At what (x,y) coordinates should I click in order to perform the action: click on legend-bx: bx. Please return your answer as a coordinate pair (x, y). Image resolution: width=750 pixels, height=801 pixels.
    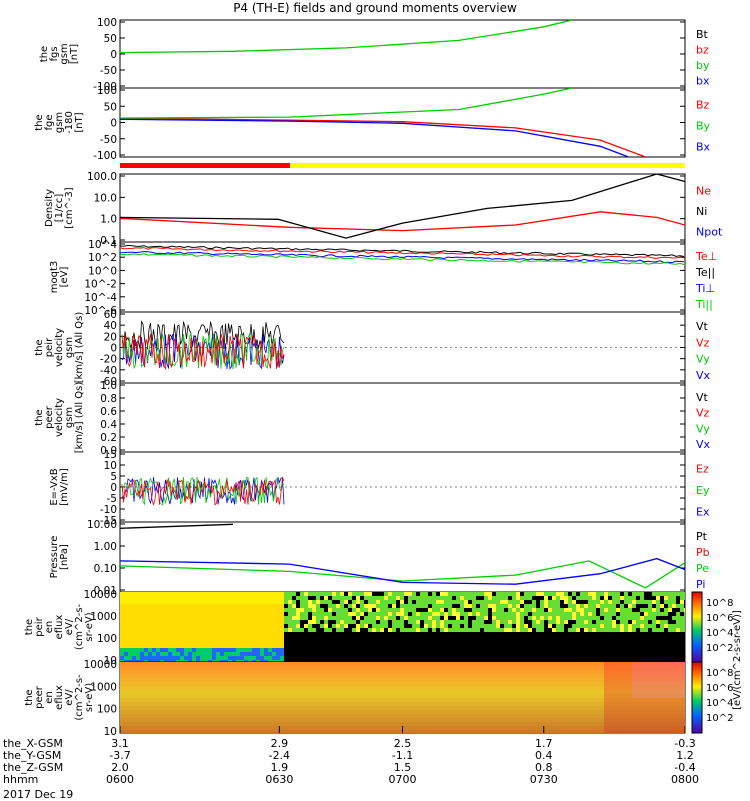
    Looking at the image, I should click on (703, 80).